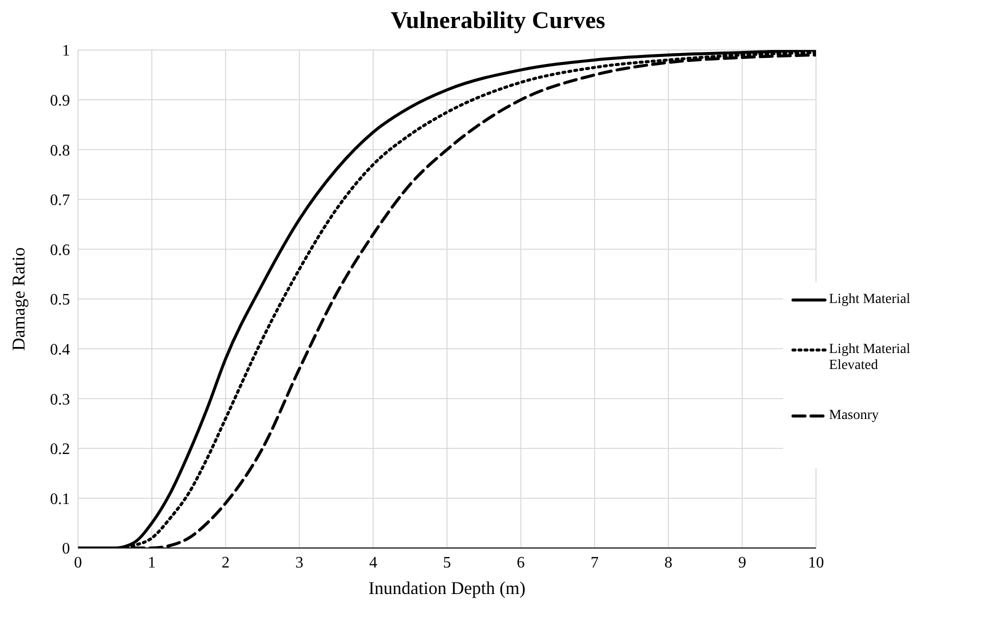 The image size is (995, 618). What do you see at coordinates (60, 250) in the screenshot?
I see `y-tick-label: 0.6` at bounding box center [60, 250].